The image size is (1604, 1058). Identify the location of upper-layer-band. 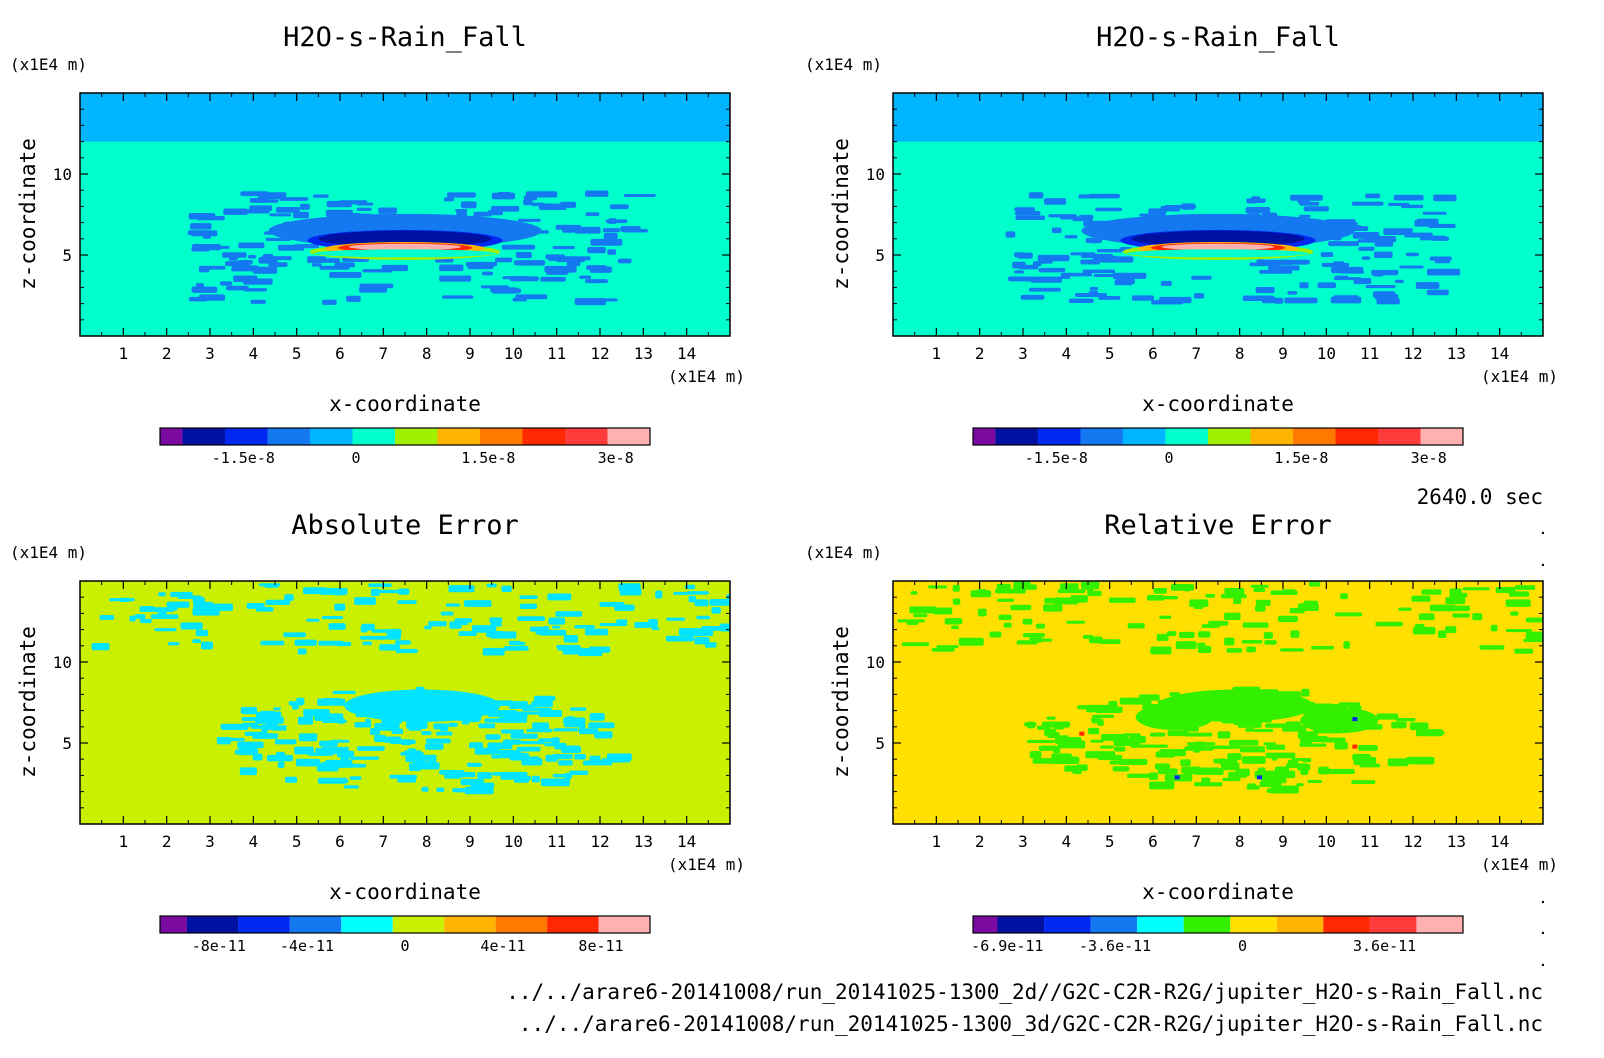
(1218, 117).